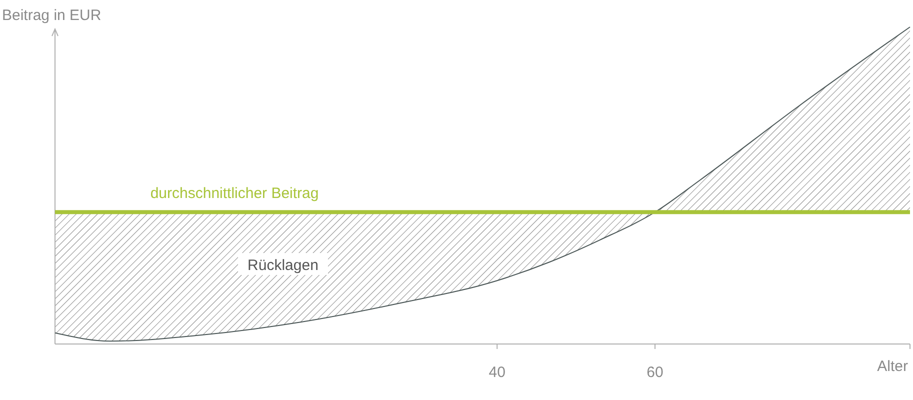 This screenshot has height=400, width=913. I want to click on x-axis-title: Alter, so click(892, 366).